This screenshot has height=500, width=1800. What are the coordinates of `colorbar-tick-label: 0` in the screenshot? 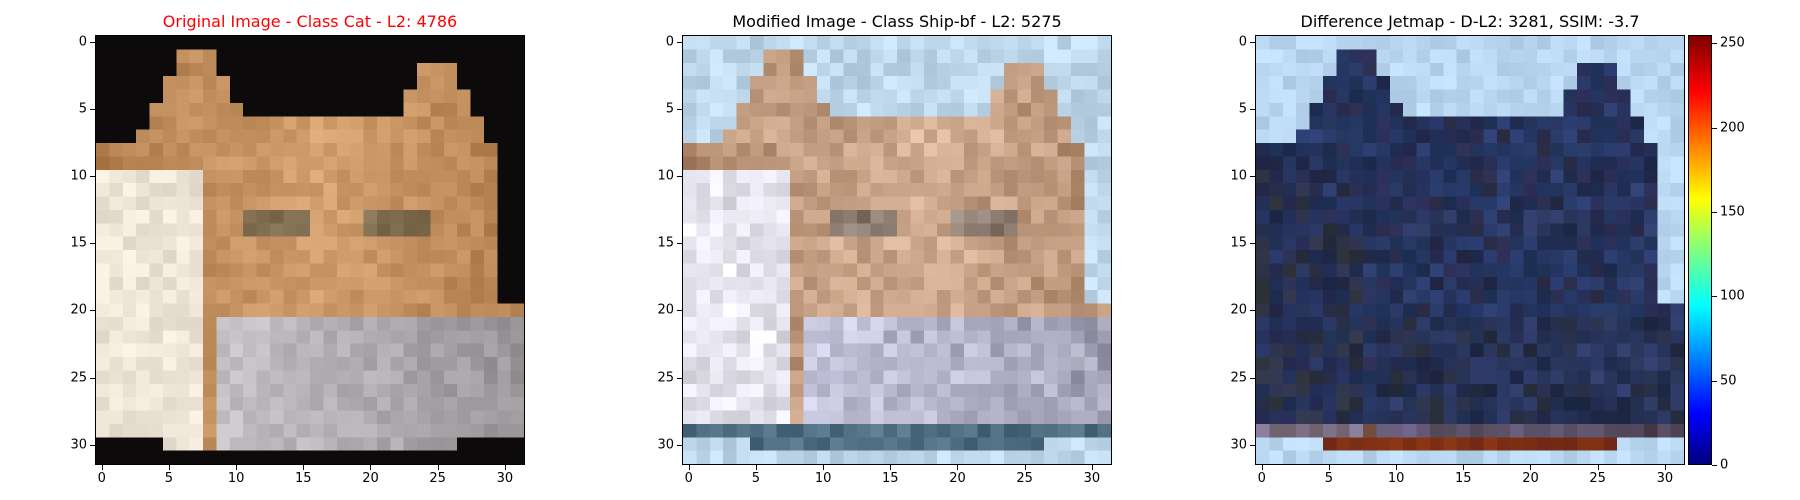 It's located at (1724, 465).